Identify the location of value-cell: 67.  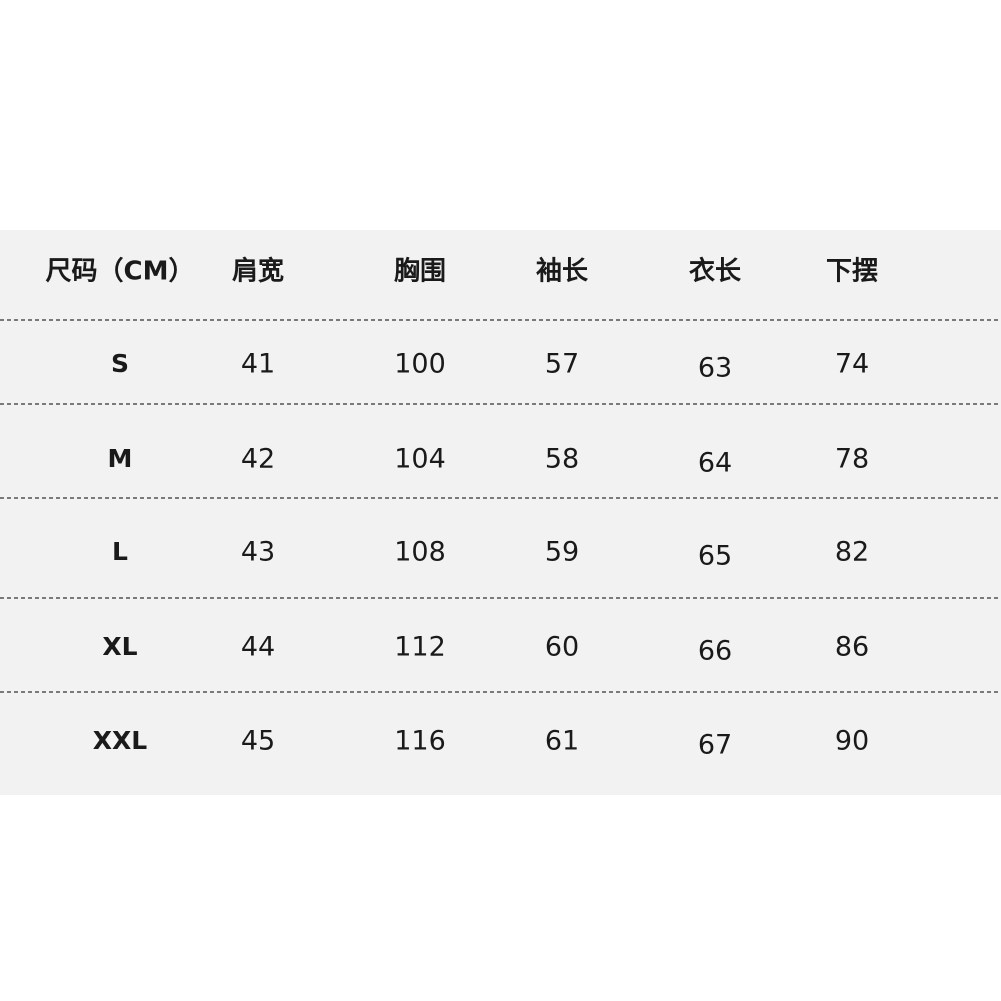
(715, 745).